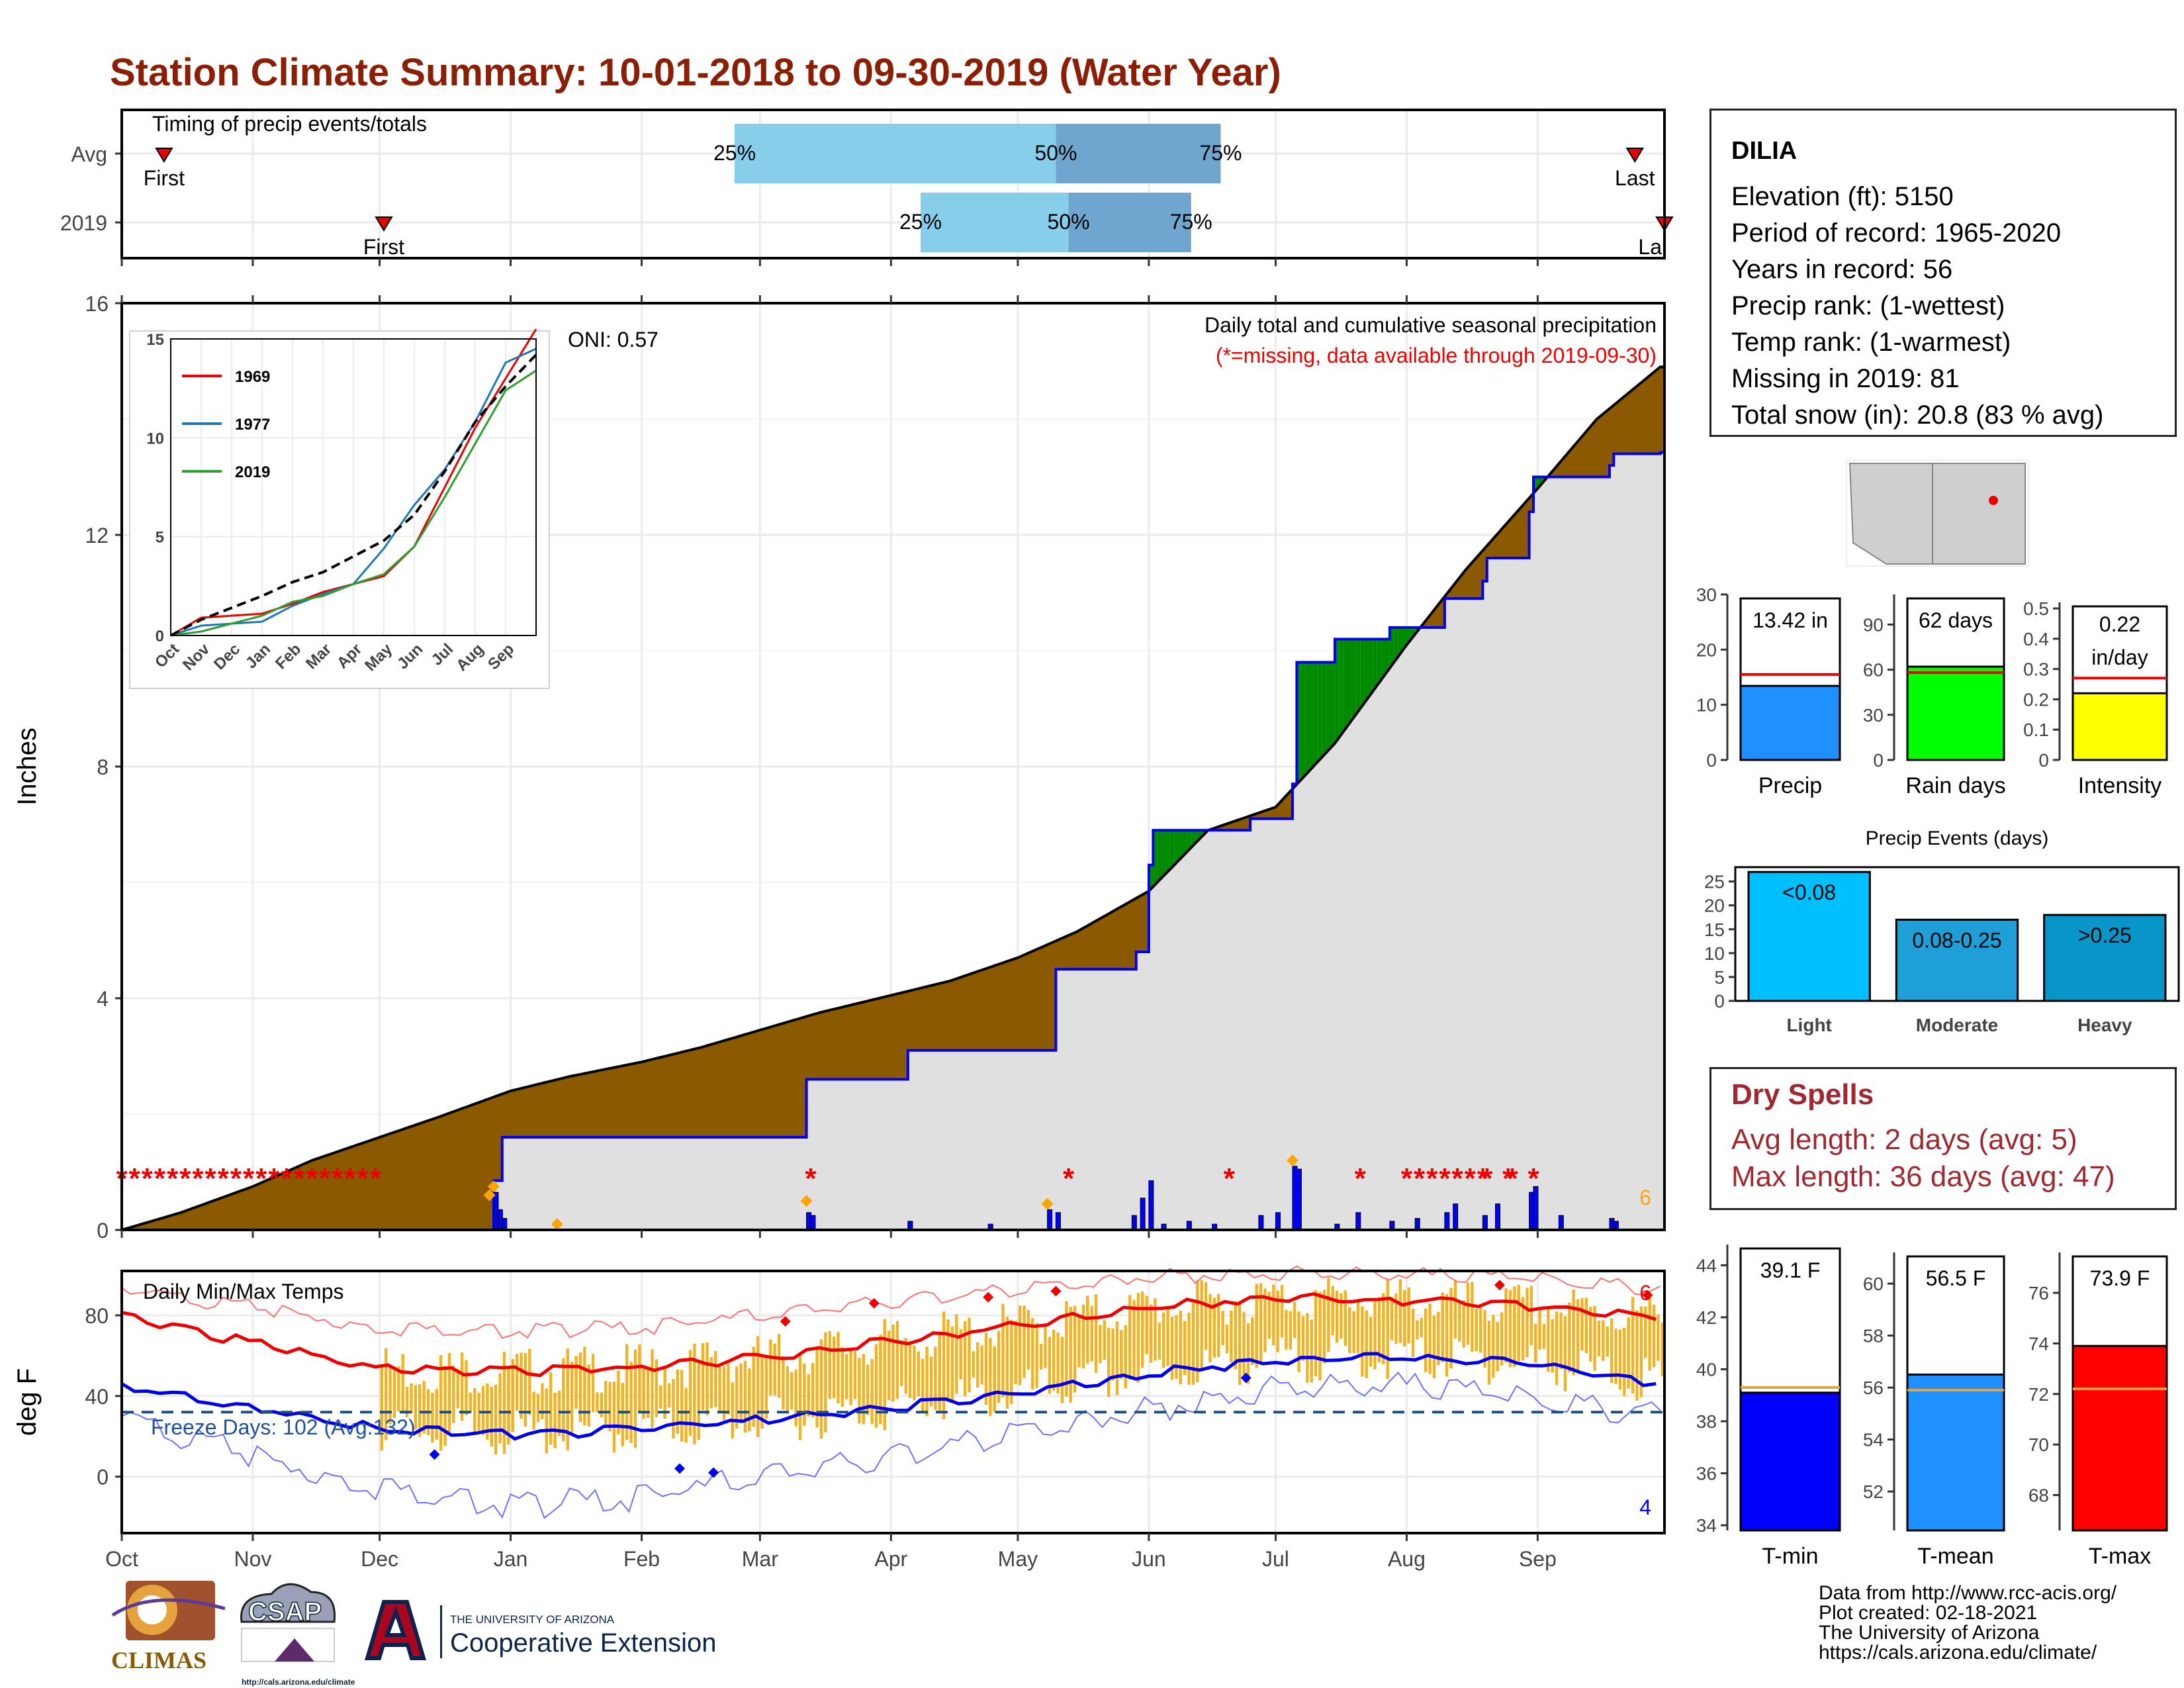  What do you see at coordinates (532, 1619) in the screenshot?
I see `ua-logo-small-text: THE UNIVERSITY OF ARIZONA` at bounding box center [532, 1619].